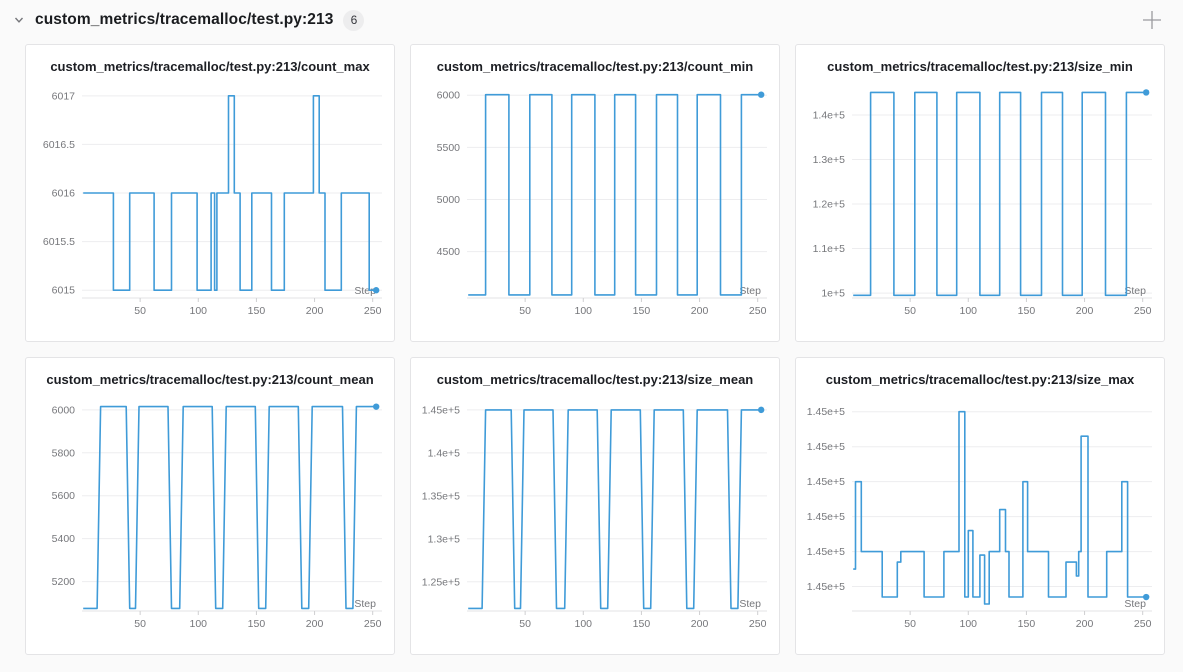 This screenshot has width=1183, height=672. I want to click on y-tick-label: 4500, so click(449, 252).